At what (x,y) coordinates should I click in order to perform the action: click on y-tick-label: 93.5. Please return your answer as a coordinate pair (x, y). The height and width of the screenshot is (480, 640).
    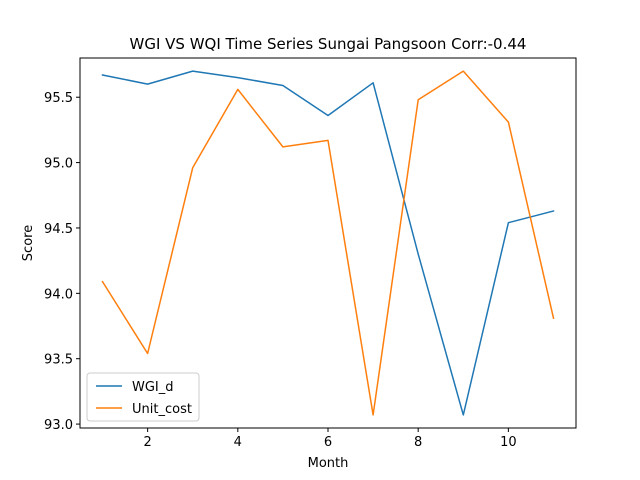
    Looking at the image, I should click on (58, 360).